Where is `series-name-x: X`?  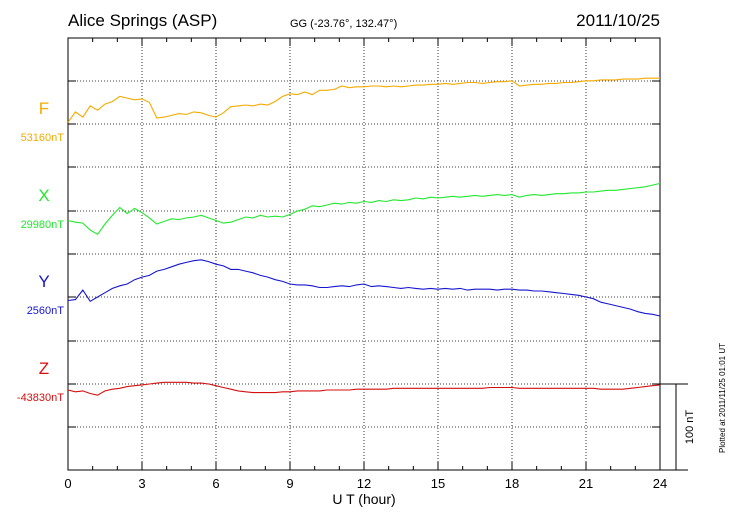 series-name-x: X is located at coordinates (43, 195).